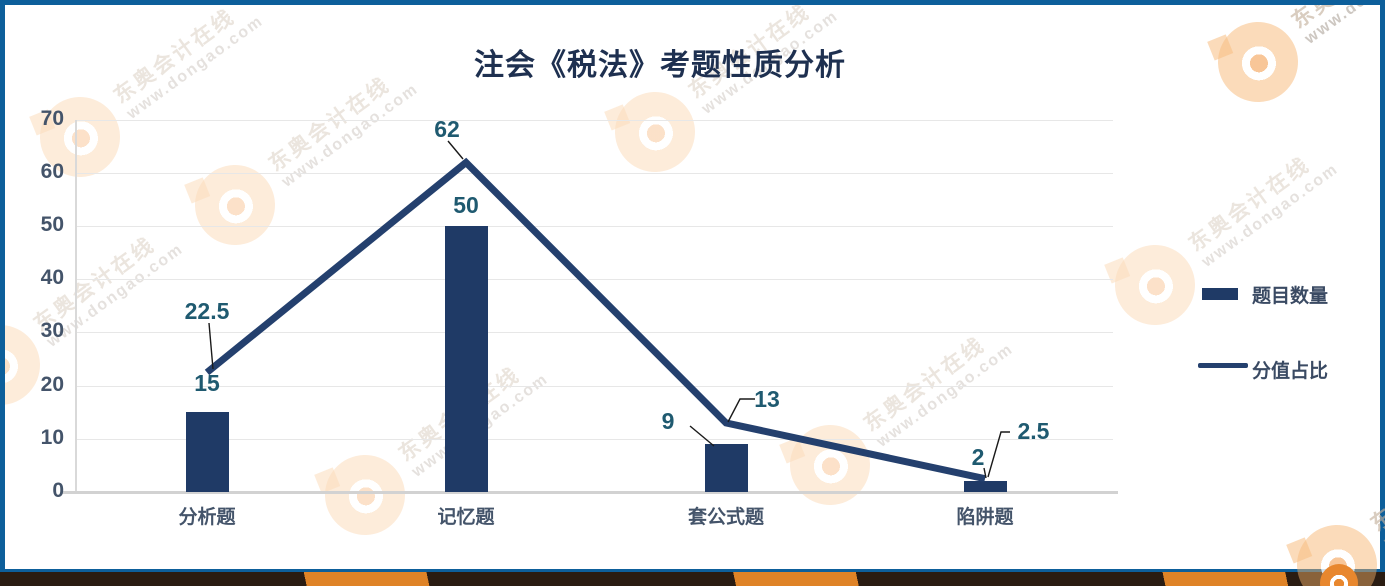  I want to click on footer-stripe, so click(692, 579).